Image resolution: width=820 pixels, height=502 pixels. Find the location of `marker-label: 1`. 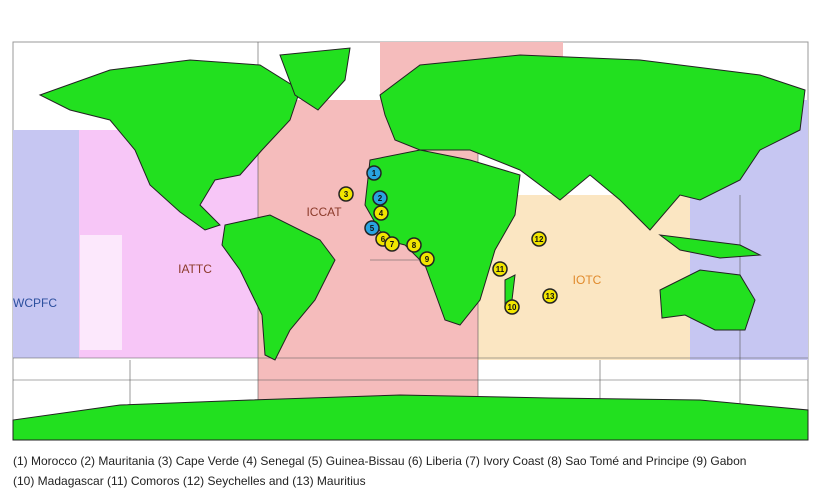

marker-label: 1 is located at coordinates (374, 173).